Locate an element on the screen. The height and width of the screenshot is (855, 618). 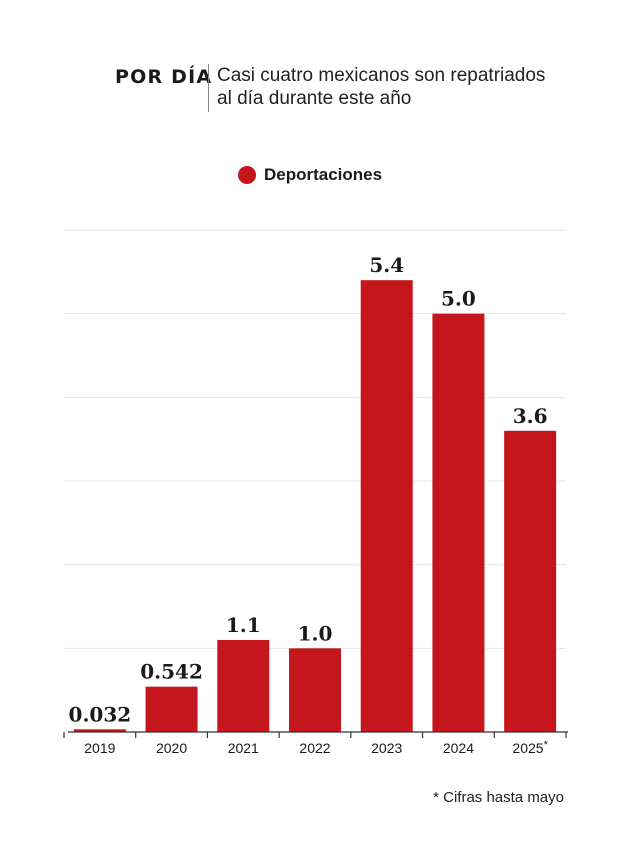
header-divider is located at coordinates (208, 88).